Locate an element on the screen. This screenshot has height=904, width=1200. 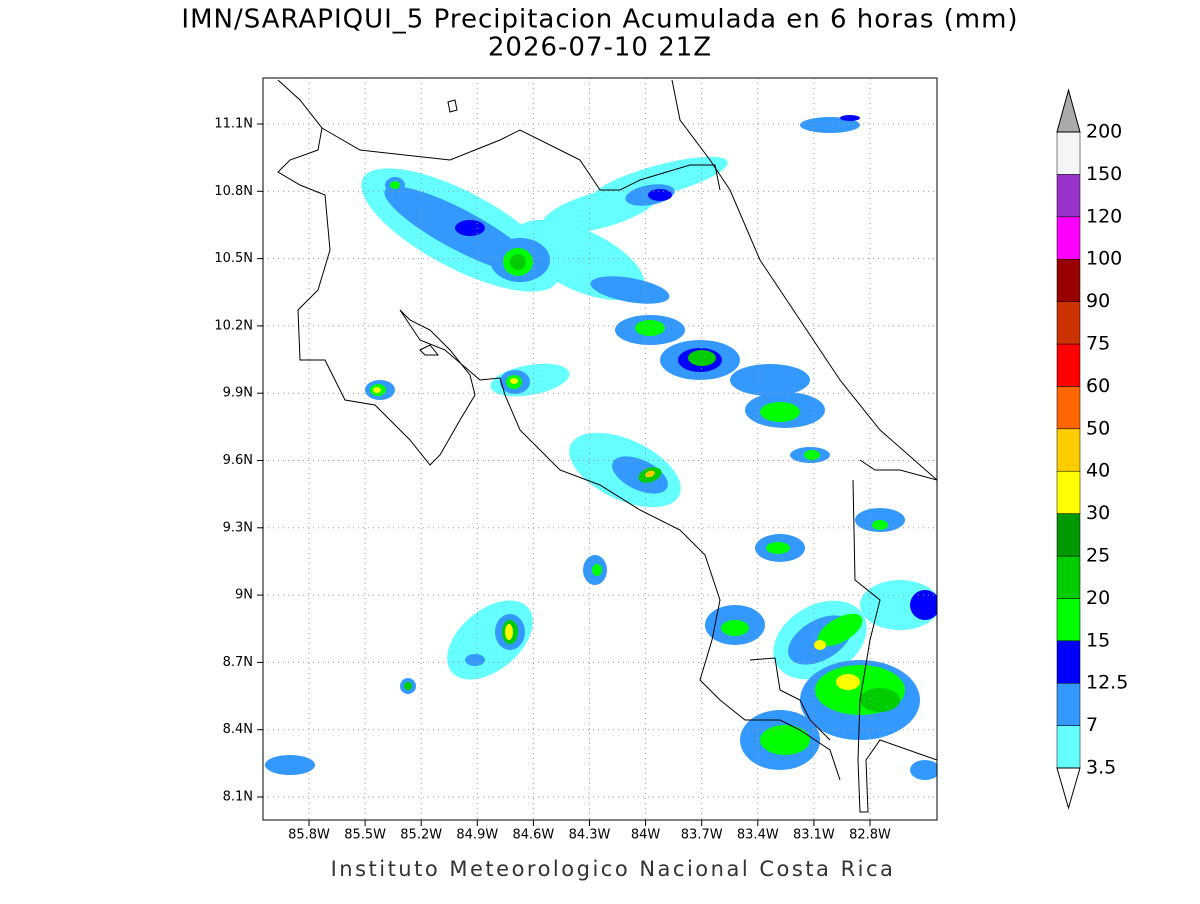
colorbar-under is located at coordinates (1068, 788).